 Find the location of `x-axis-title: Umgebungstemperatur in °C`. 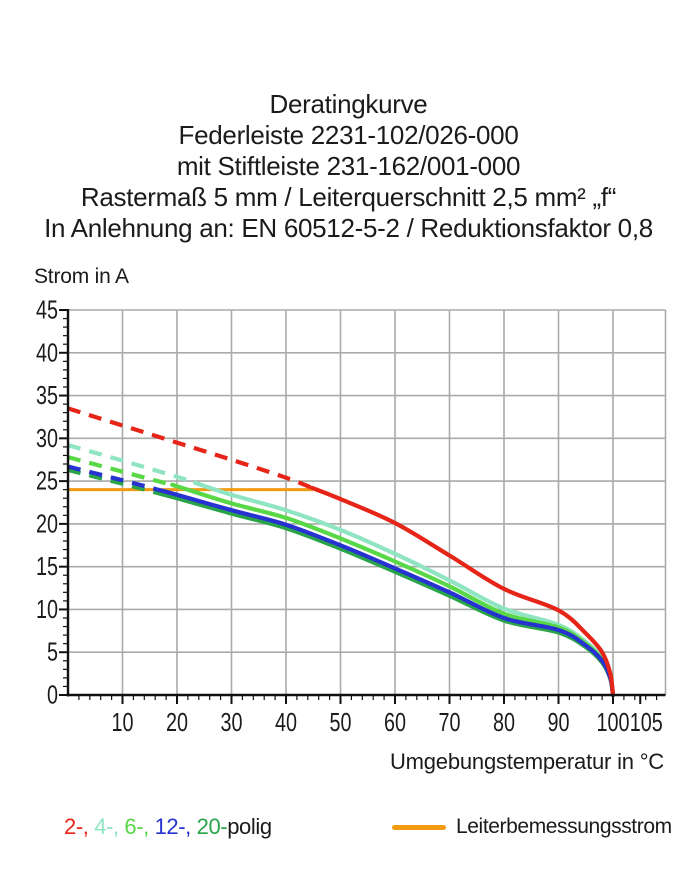

x-axis-title: Umgebungstemperatur in °C is located at coordinates (526, 761).